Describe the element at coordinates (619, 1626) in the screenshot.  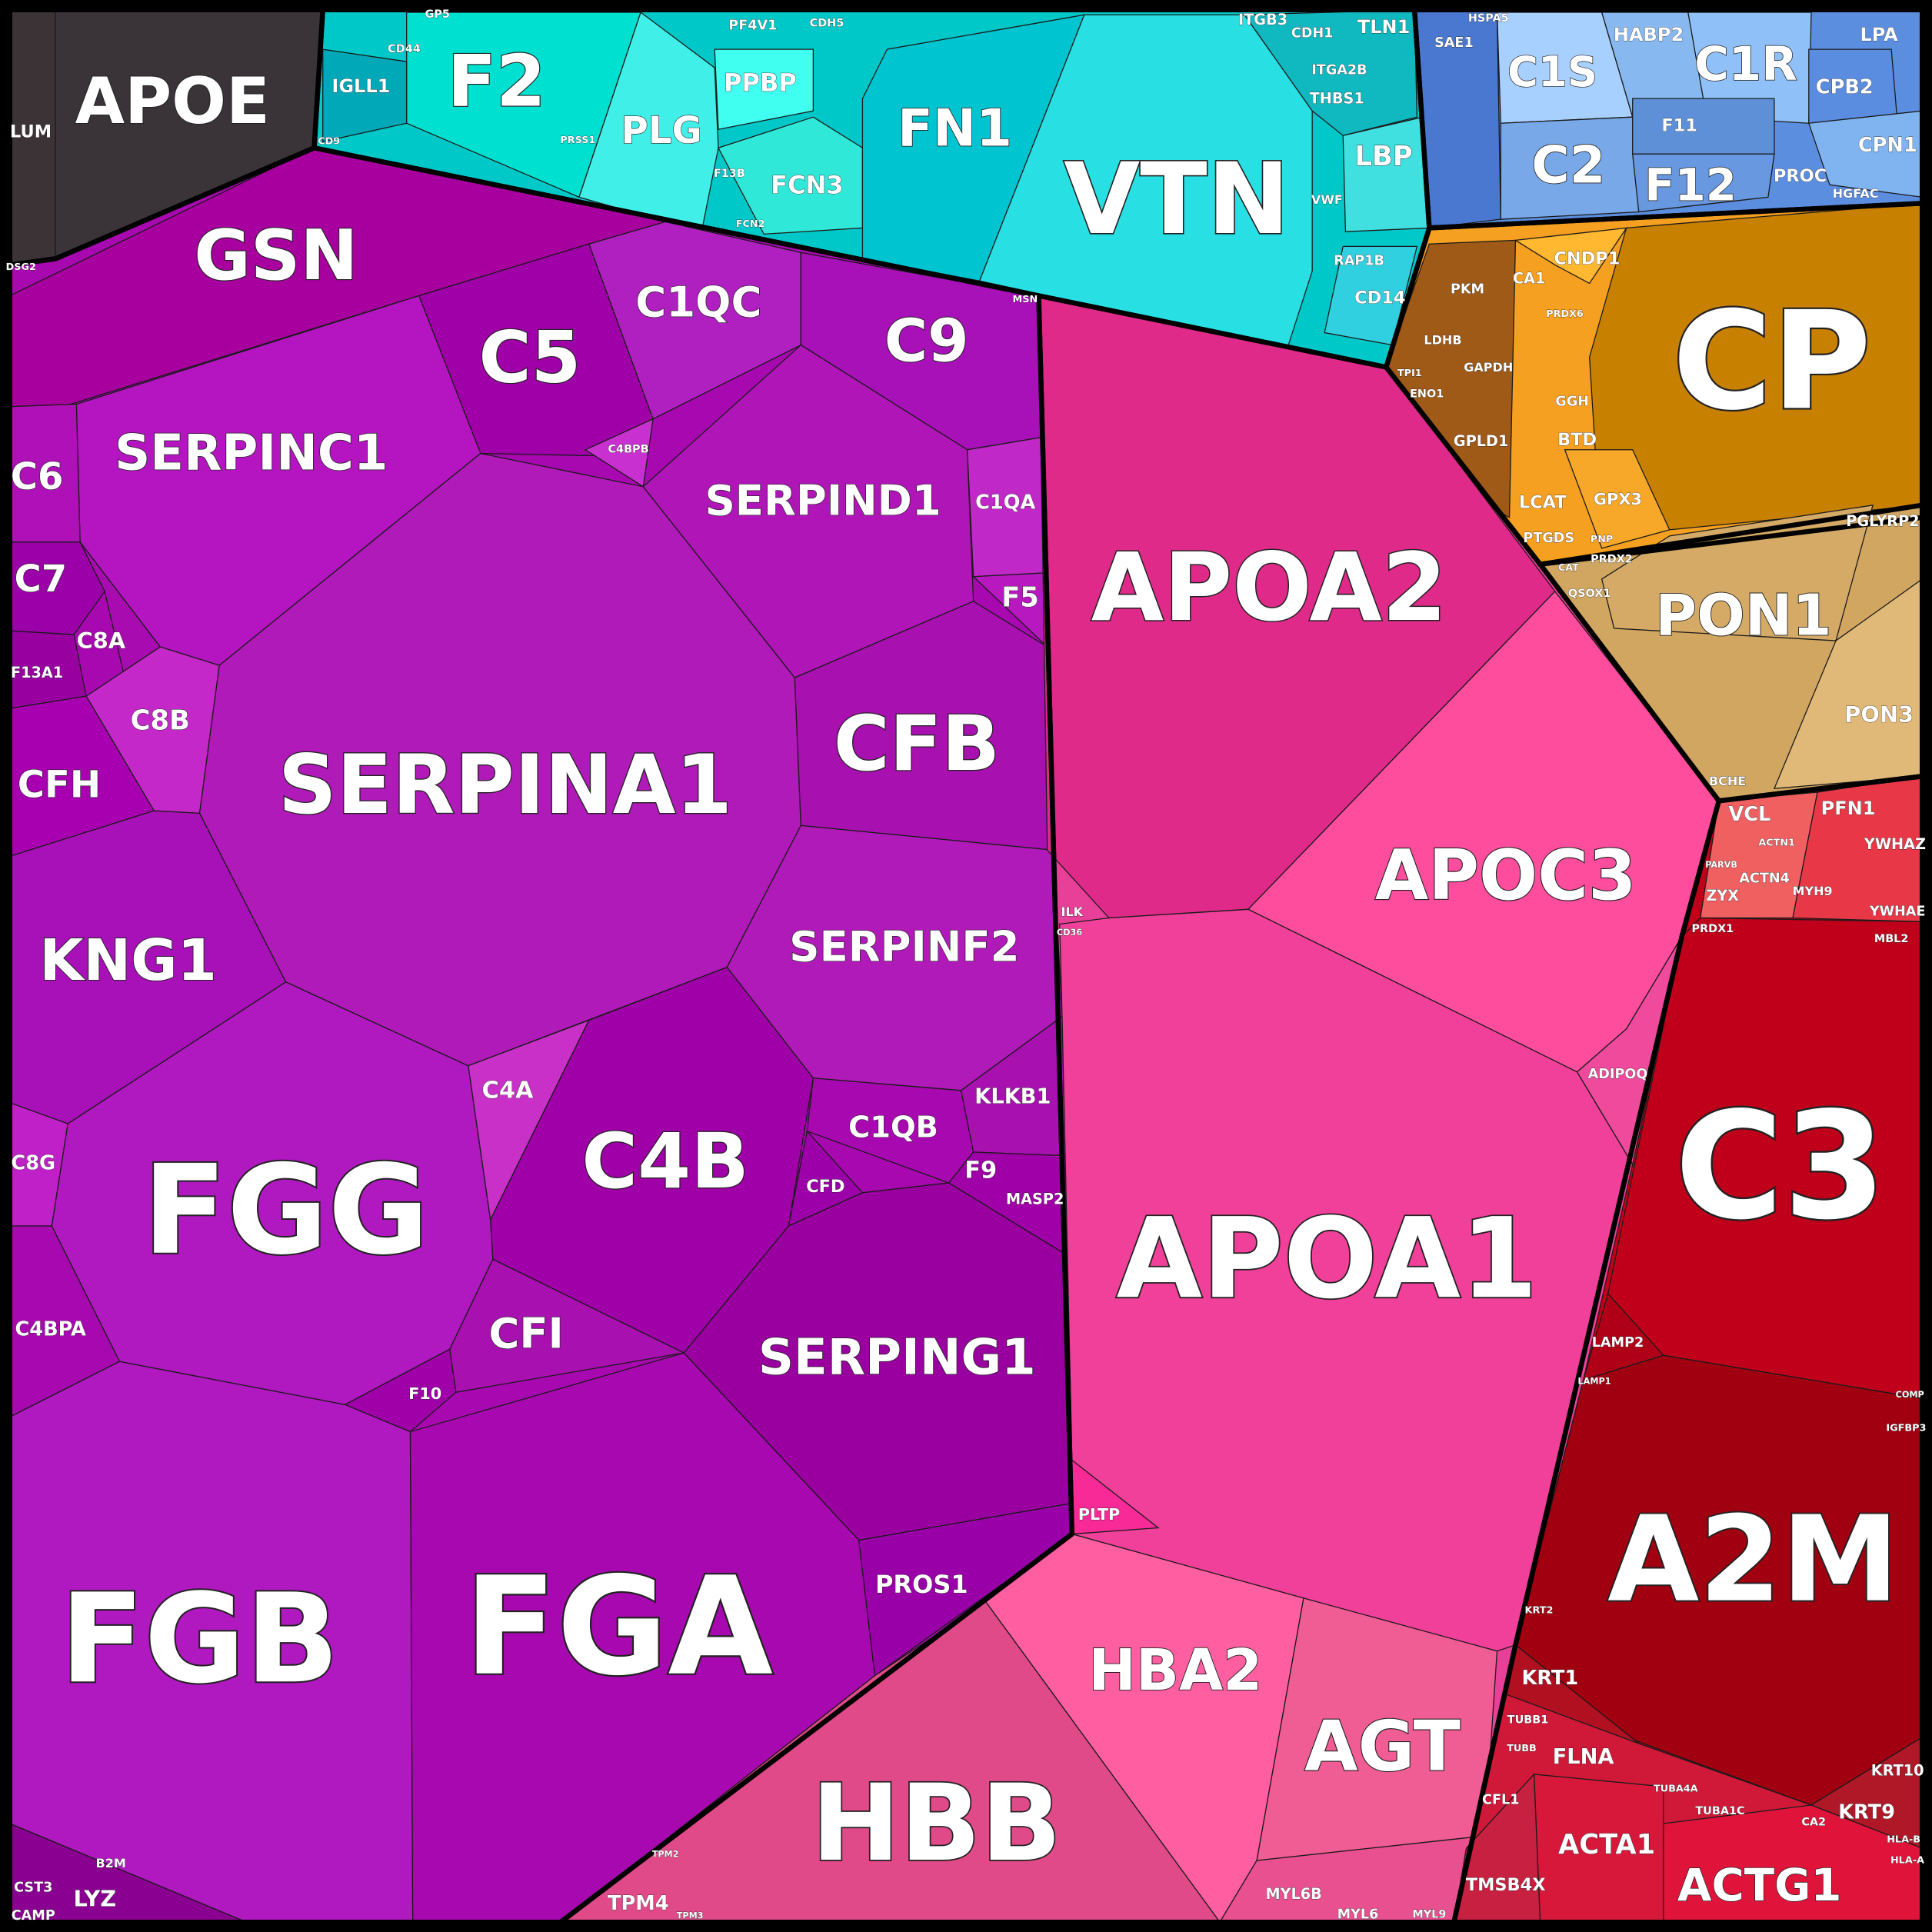
I see `cell-label: FGA` at that location.